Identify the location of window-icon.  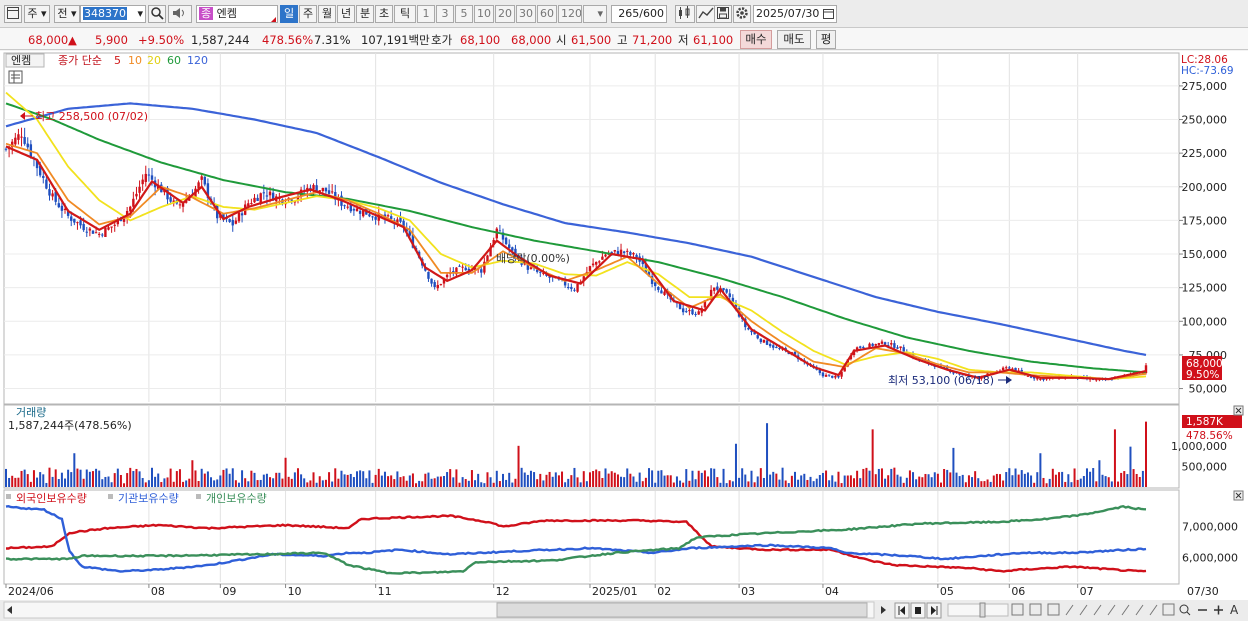
(13, 14).